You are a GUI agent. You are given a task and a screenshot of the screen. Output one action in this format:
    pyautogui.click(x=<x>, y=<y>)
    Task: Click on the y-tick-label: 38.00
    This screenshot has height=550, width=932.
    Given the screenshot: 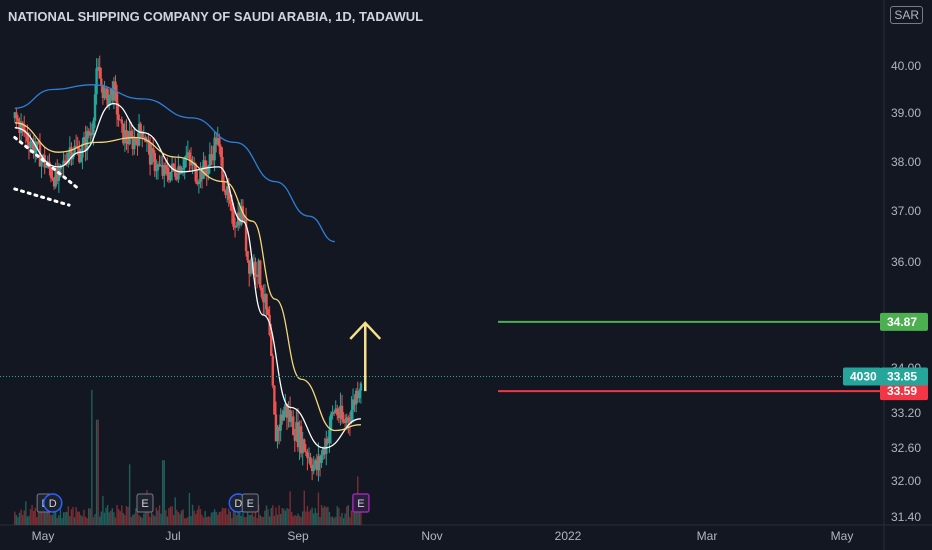 What is the action you would take?
    pyautogui.click(x=906, y=162)
    